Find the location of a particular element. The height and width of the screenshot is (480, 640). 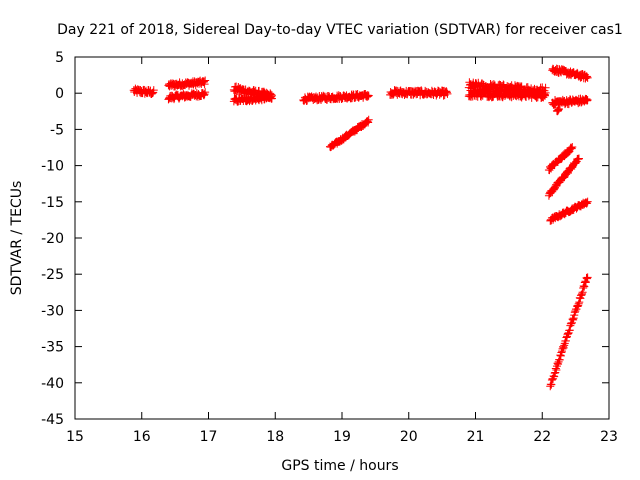

x-tick-label-6: 21 is located at coordinates (476, 437).